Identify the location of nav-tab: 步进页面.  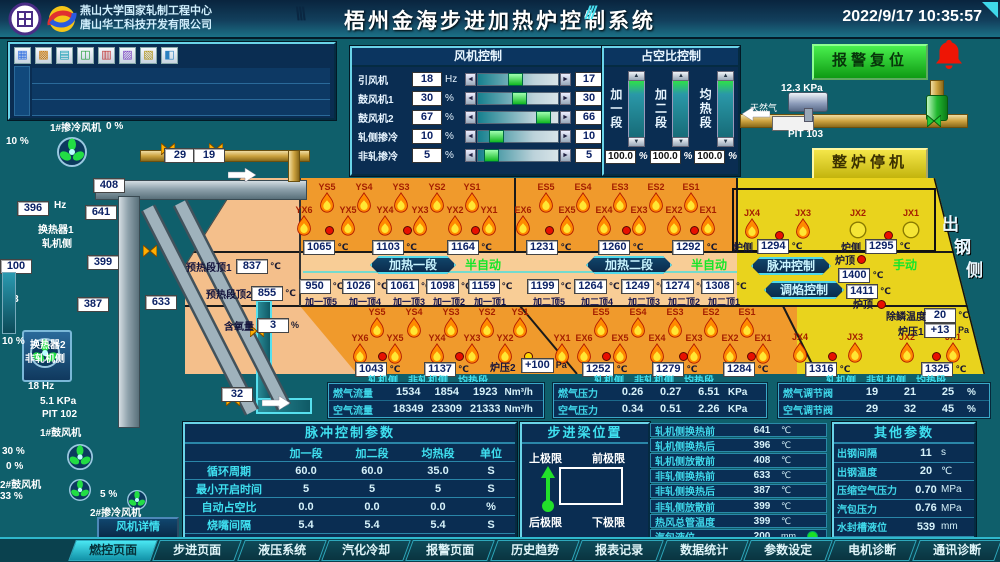
(197, 550).